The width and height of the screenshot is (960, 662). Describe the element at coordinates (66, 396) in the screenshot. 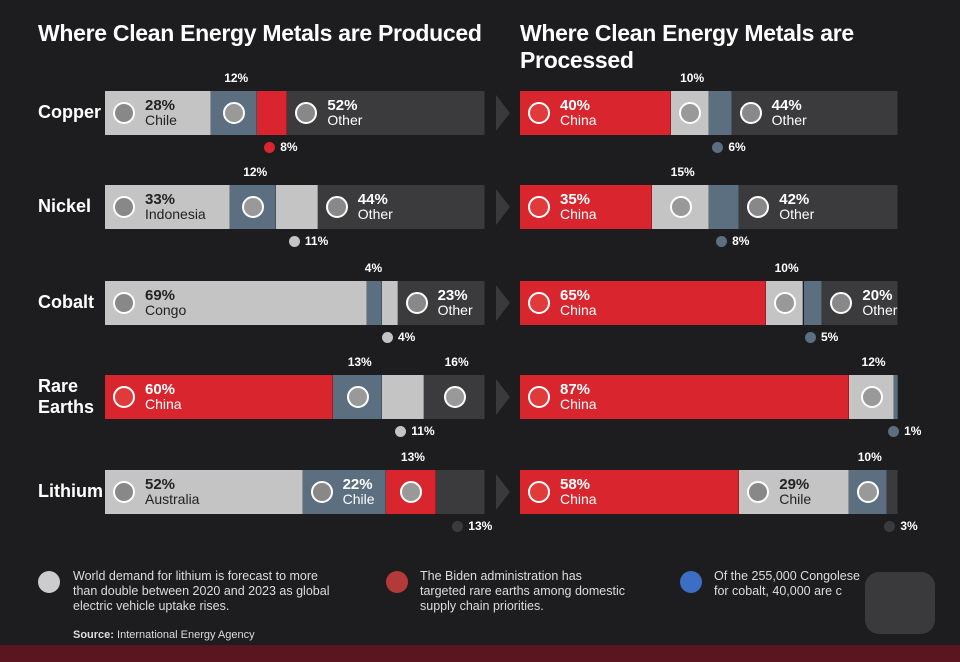

I see `category-label: Rare Earths` at that location.